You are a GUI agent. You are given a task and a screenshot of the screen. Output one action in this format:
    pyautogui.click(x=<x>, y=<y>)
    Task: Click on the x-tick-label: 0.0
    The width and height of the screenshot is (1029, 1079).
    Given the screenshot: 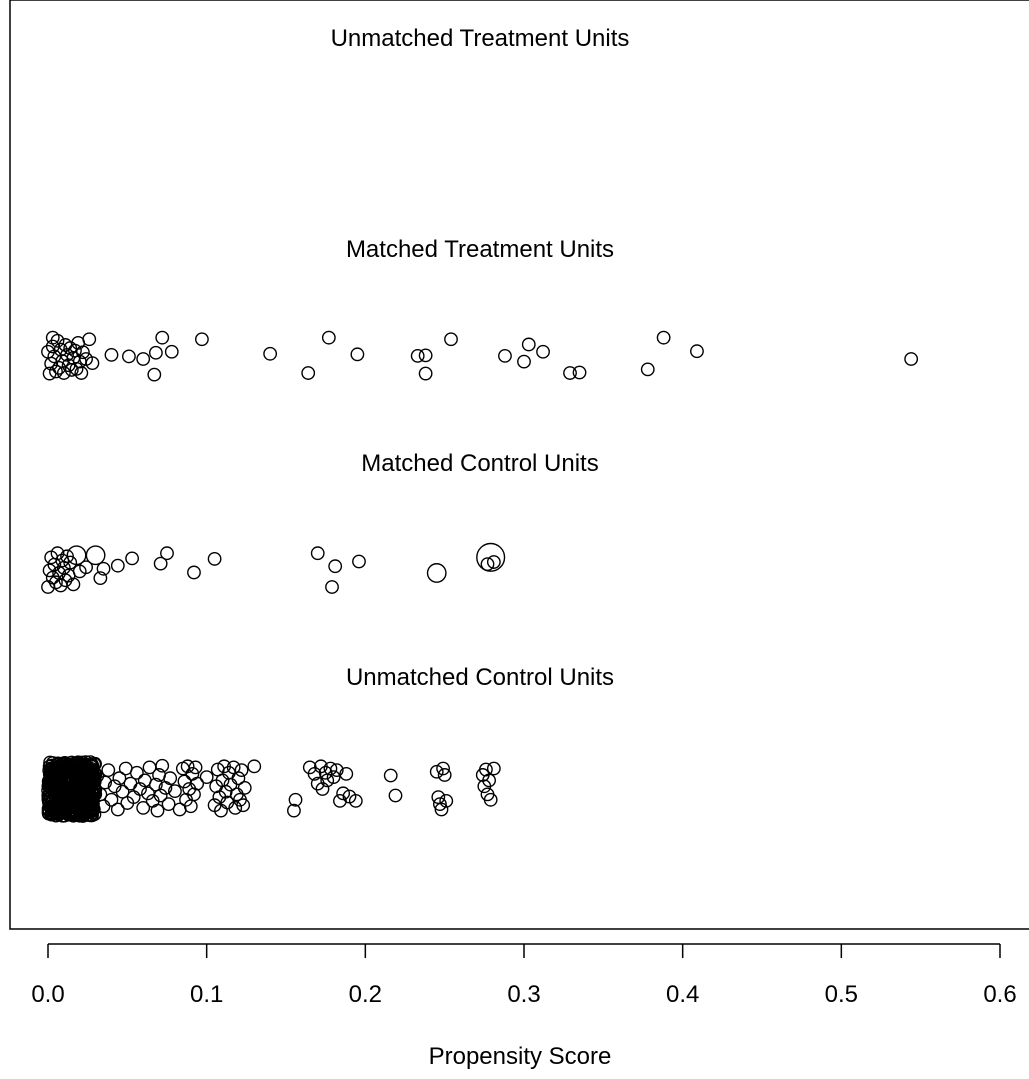 What is the action you would take?
    pyautogui.click(x=47, y=994)
    